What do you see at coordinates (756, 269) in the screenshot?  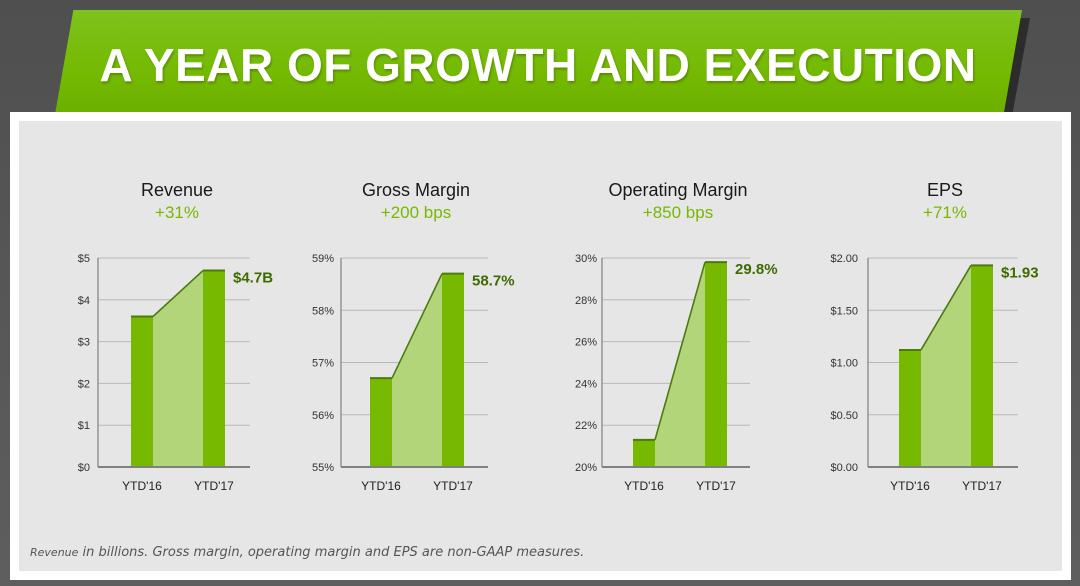 I see `operating-margin-value-label: 29.8%` at bounding box center [756, 269].